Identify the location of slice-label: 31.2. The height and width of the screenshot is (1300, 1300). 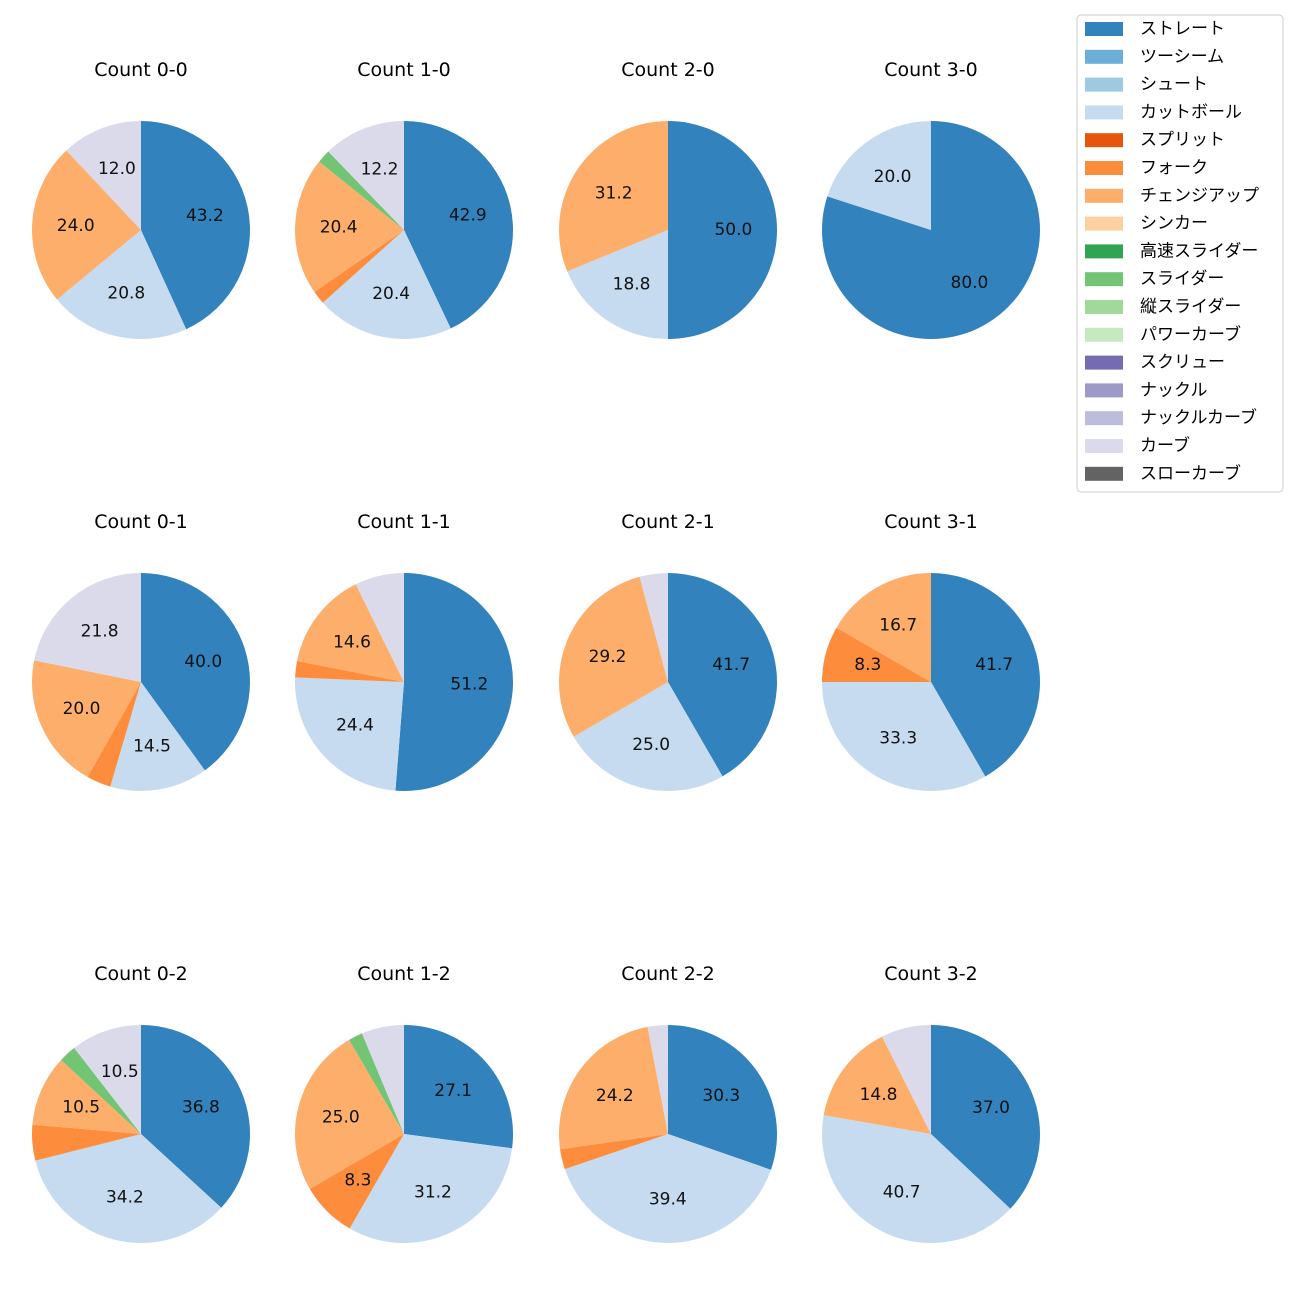
(614, 194).